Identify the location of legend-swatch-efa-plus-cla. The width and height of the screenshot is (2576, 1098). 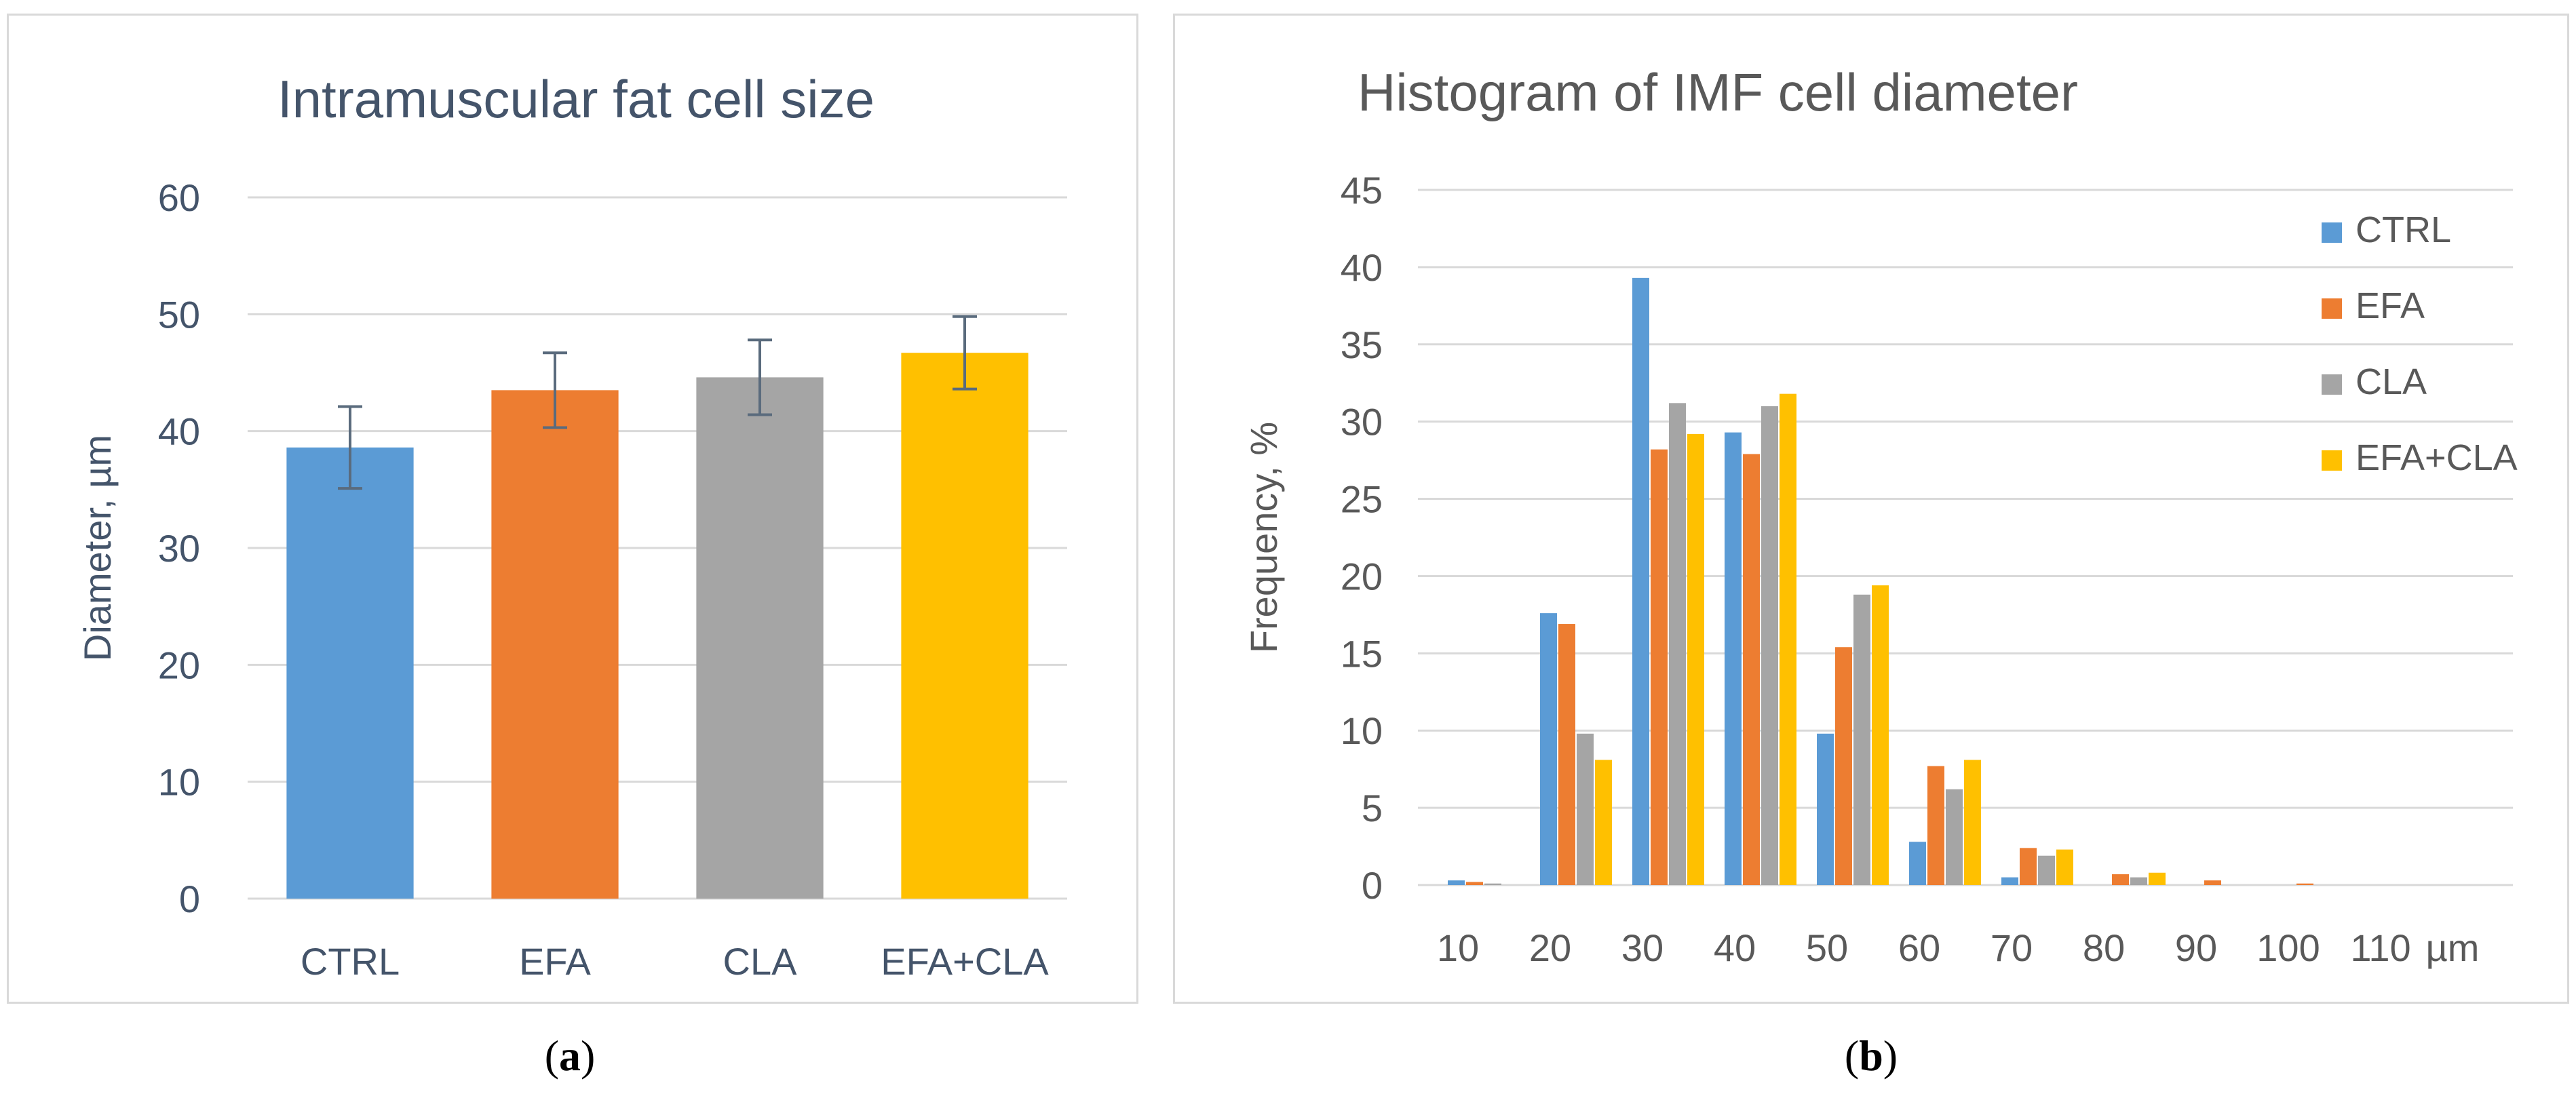
(2332, 460).